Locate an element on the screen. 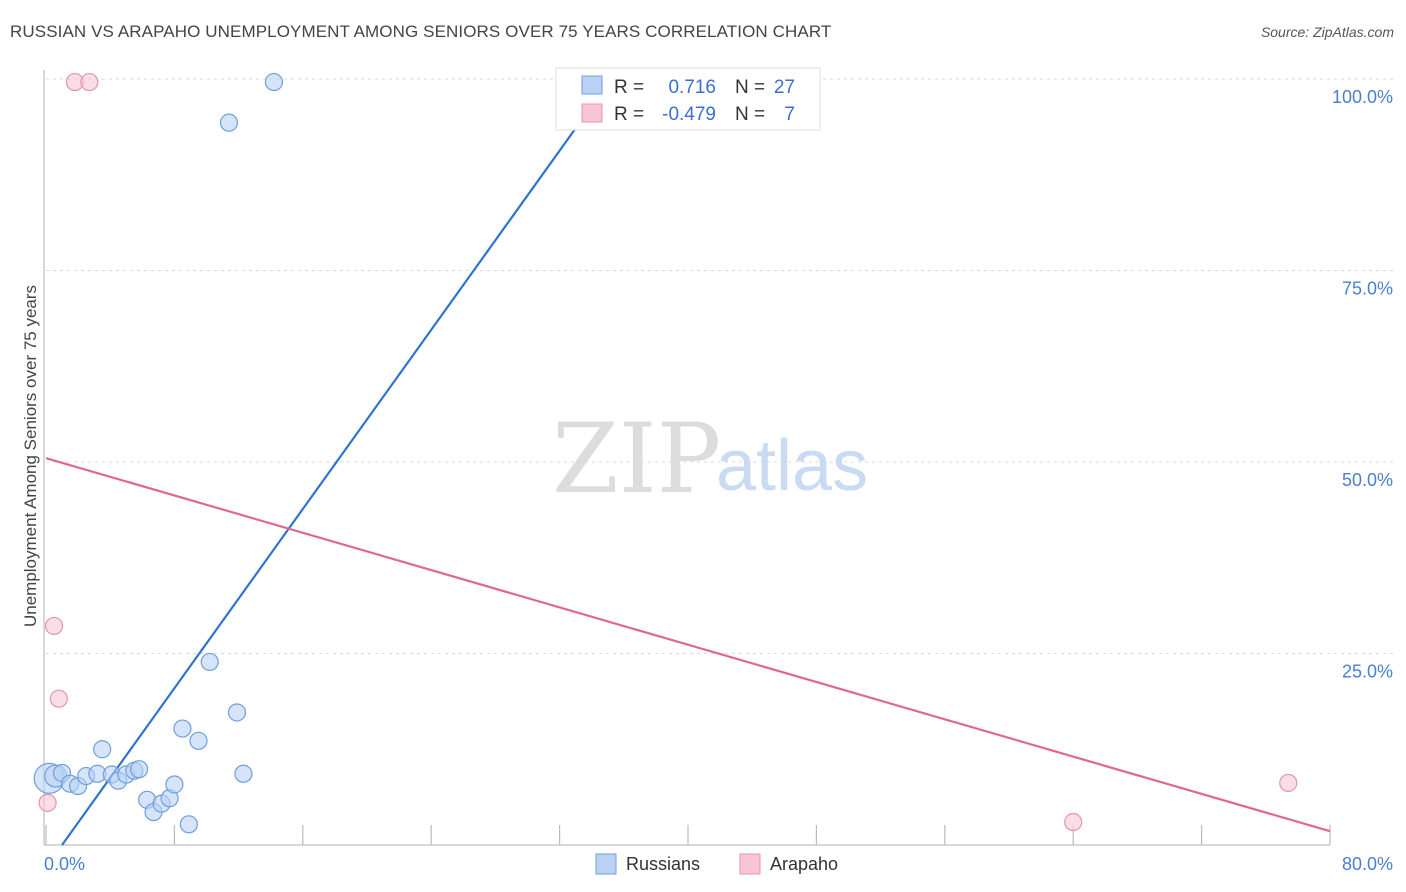  y-tick-labels: 25.0% 50.0% 75.0% 100.0% is located at coordinates (1362, 384).